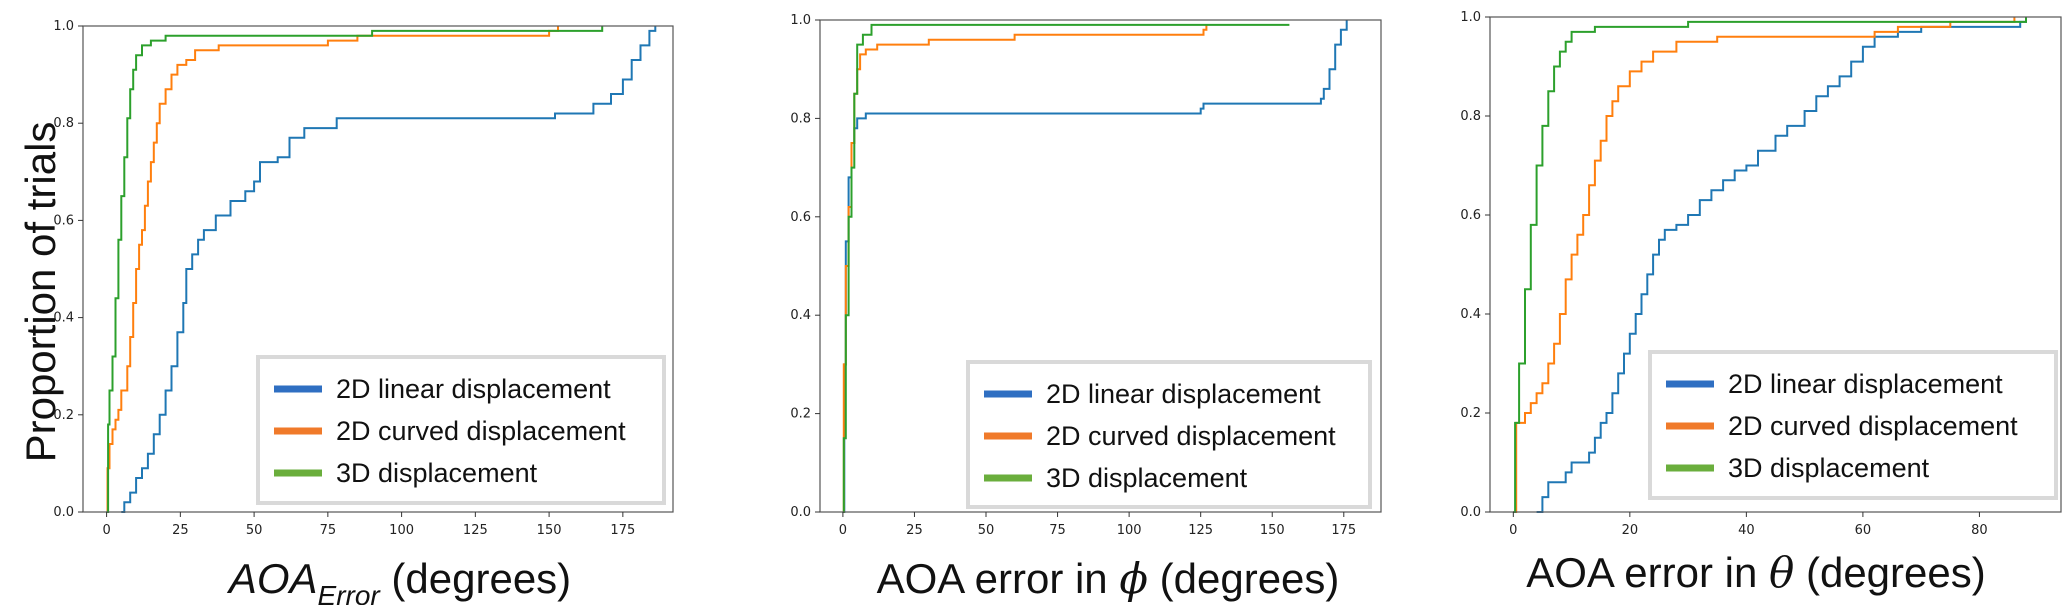 This screenshot has height=605, width=2072. I want to click on y-axis-label: Proportion of trials, so click(40, 292).